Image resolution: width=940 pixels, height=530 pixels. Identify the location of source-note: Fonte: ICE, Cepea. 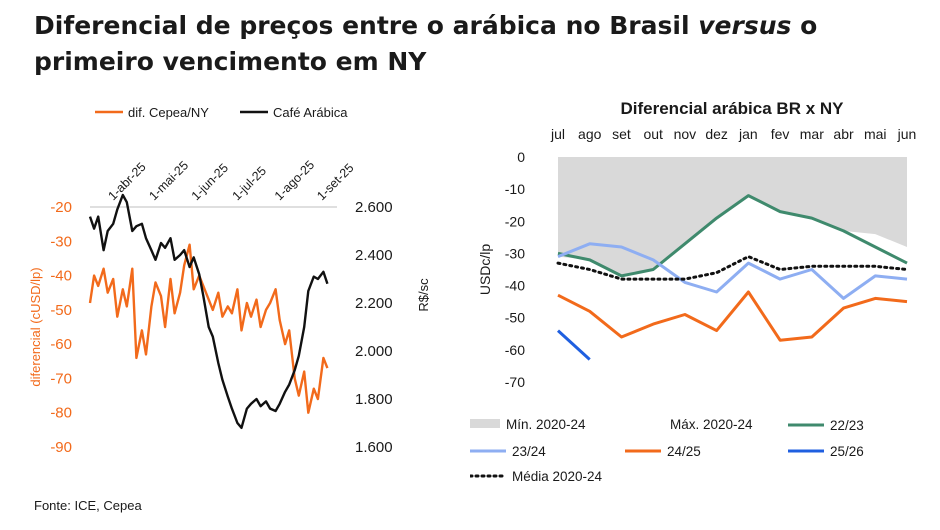
(88, 505).